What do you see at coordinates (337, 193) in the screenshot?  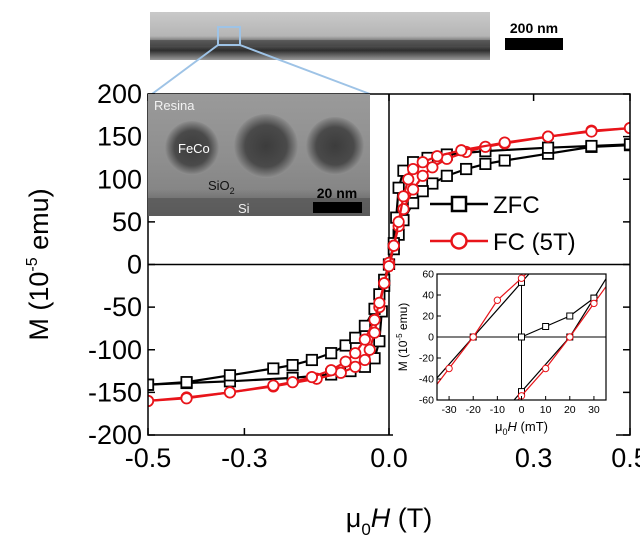 I see `inset-scale-label: 20 nm` at bounding box center [337, 193].